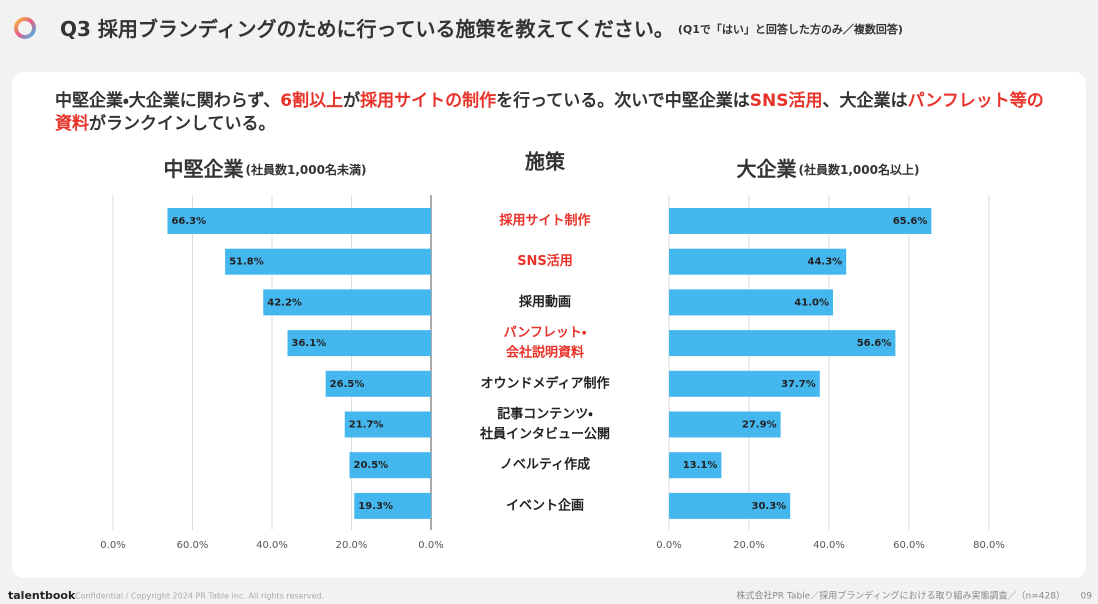  I want to click on summary-run: が, so click(352, 101).